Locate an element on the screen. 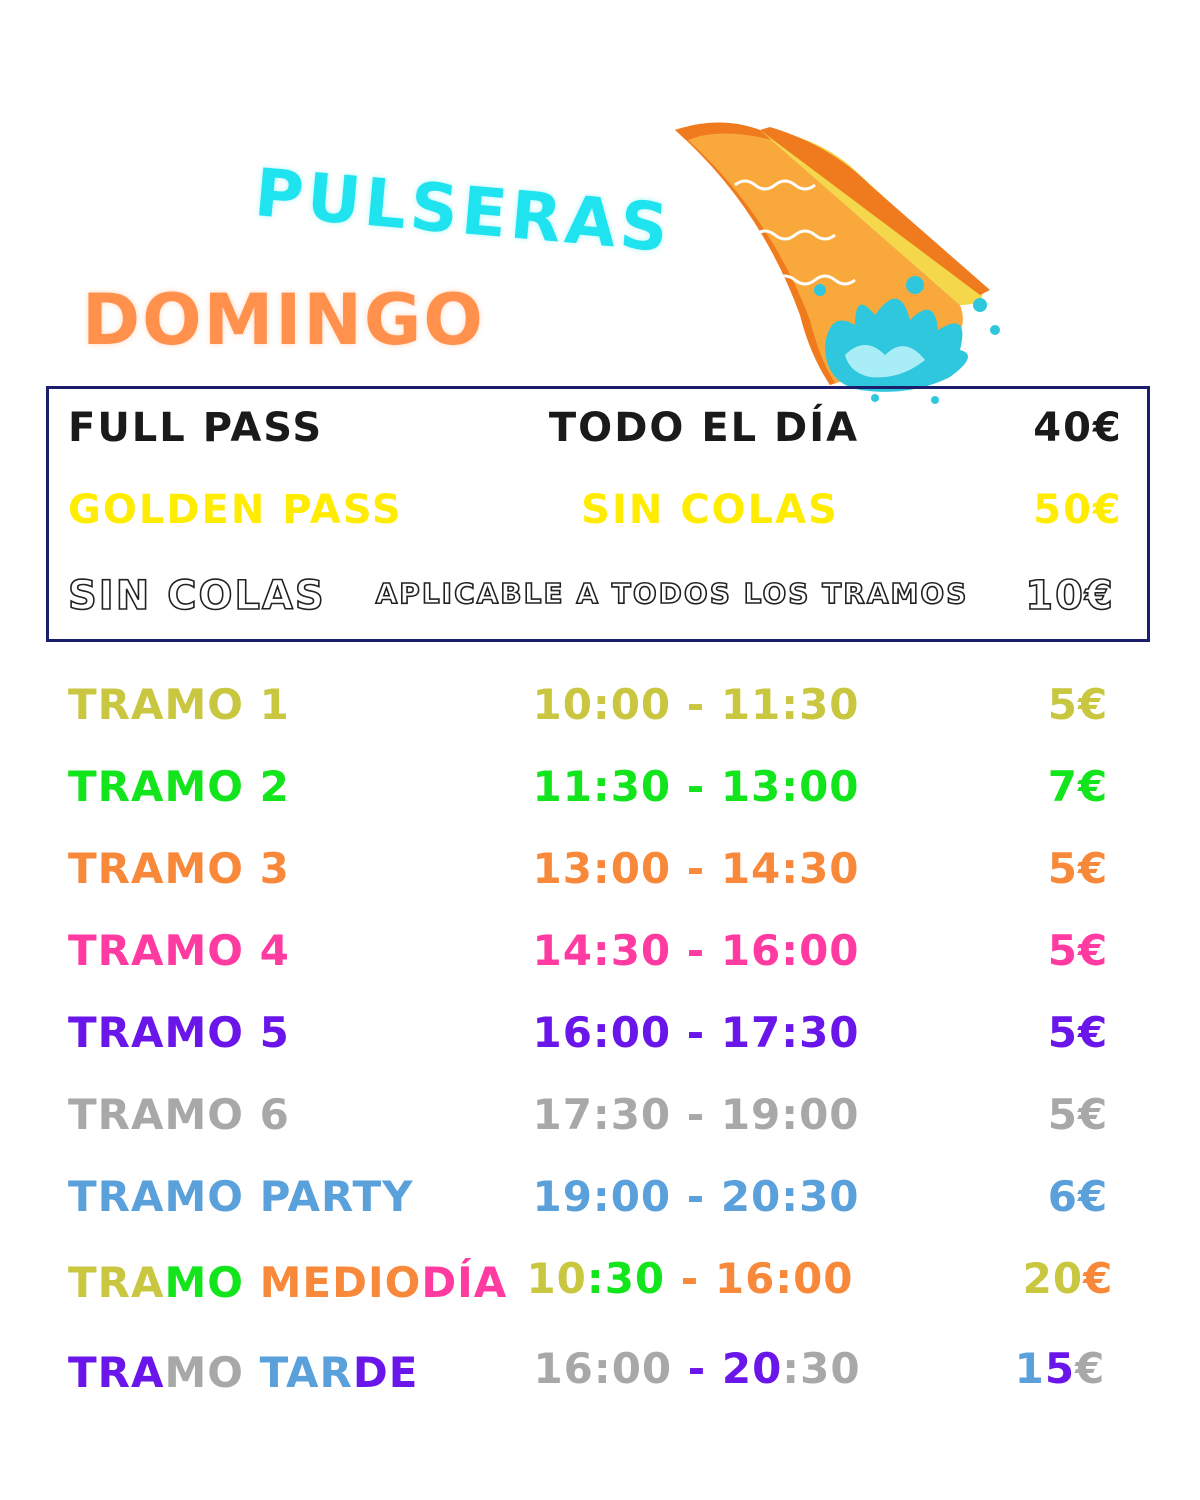 This screenshot has width=1200, height=1500. tramo-name: TRAMO MEDIODÍA is located at coordinates (287, 1283).